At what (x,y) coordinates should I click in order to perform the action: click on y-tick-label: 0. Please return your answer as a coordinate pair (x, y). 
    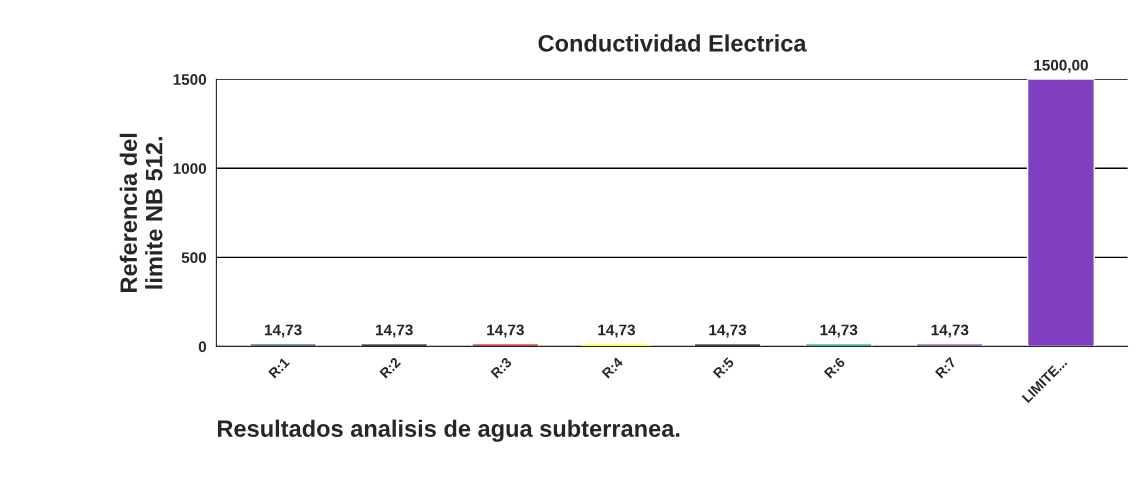
    Looking at the image, I should click on (202, 347).